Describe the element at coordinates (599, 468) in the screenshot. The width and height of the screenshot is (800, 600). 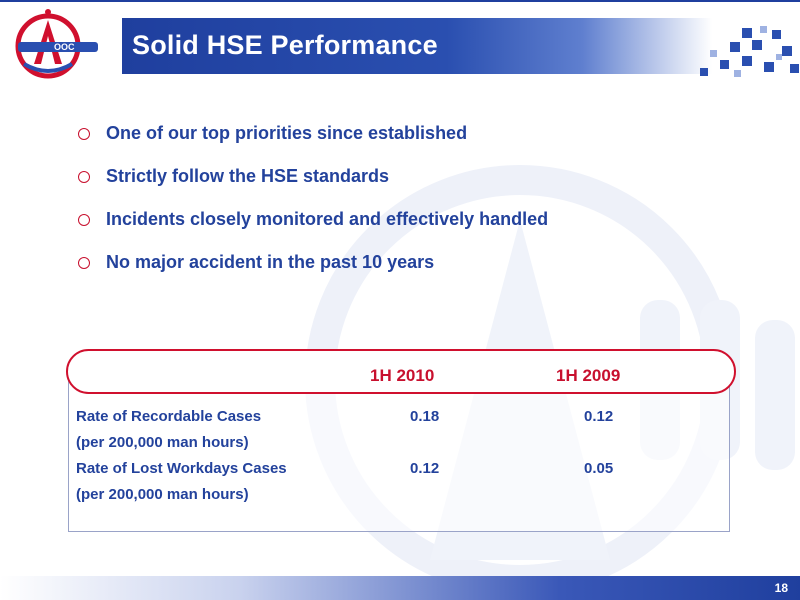
I see `value-lost-workdays-2009: 0.05` at that location.